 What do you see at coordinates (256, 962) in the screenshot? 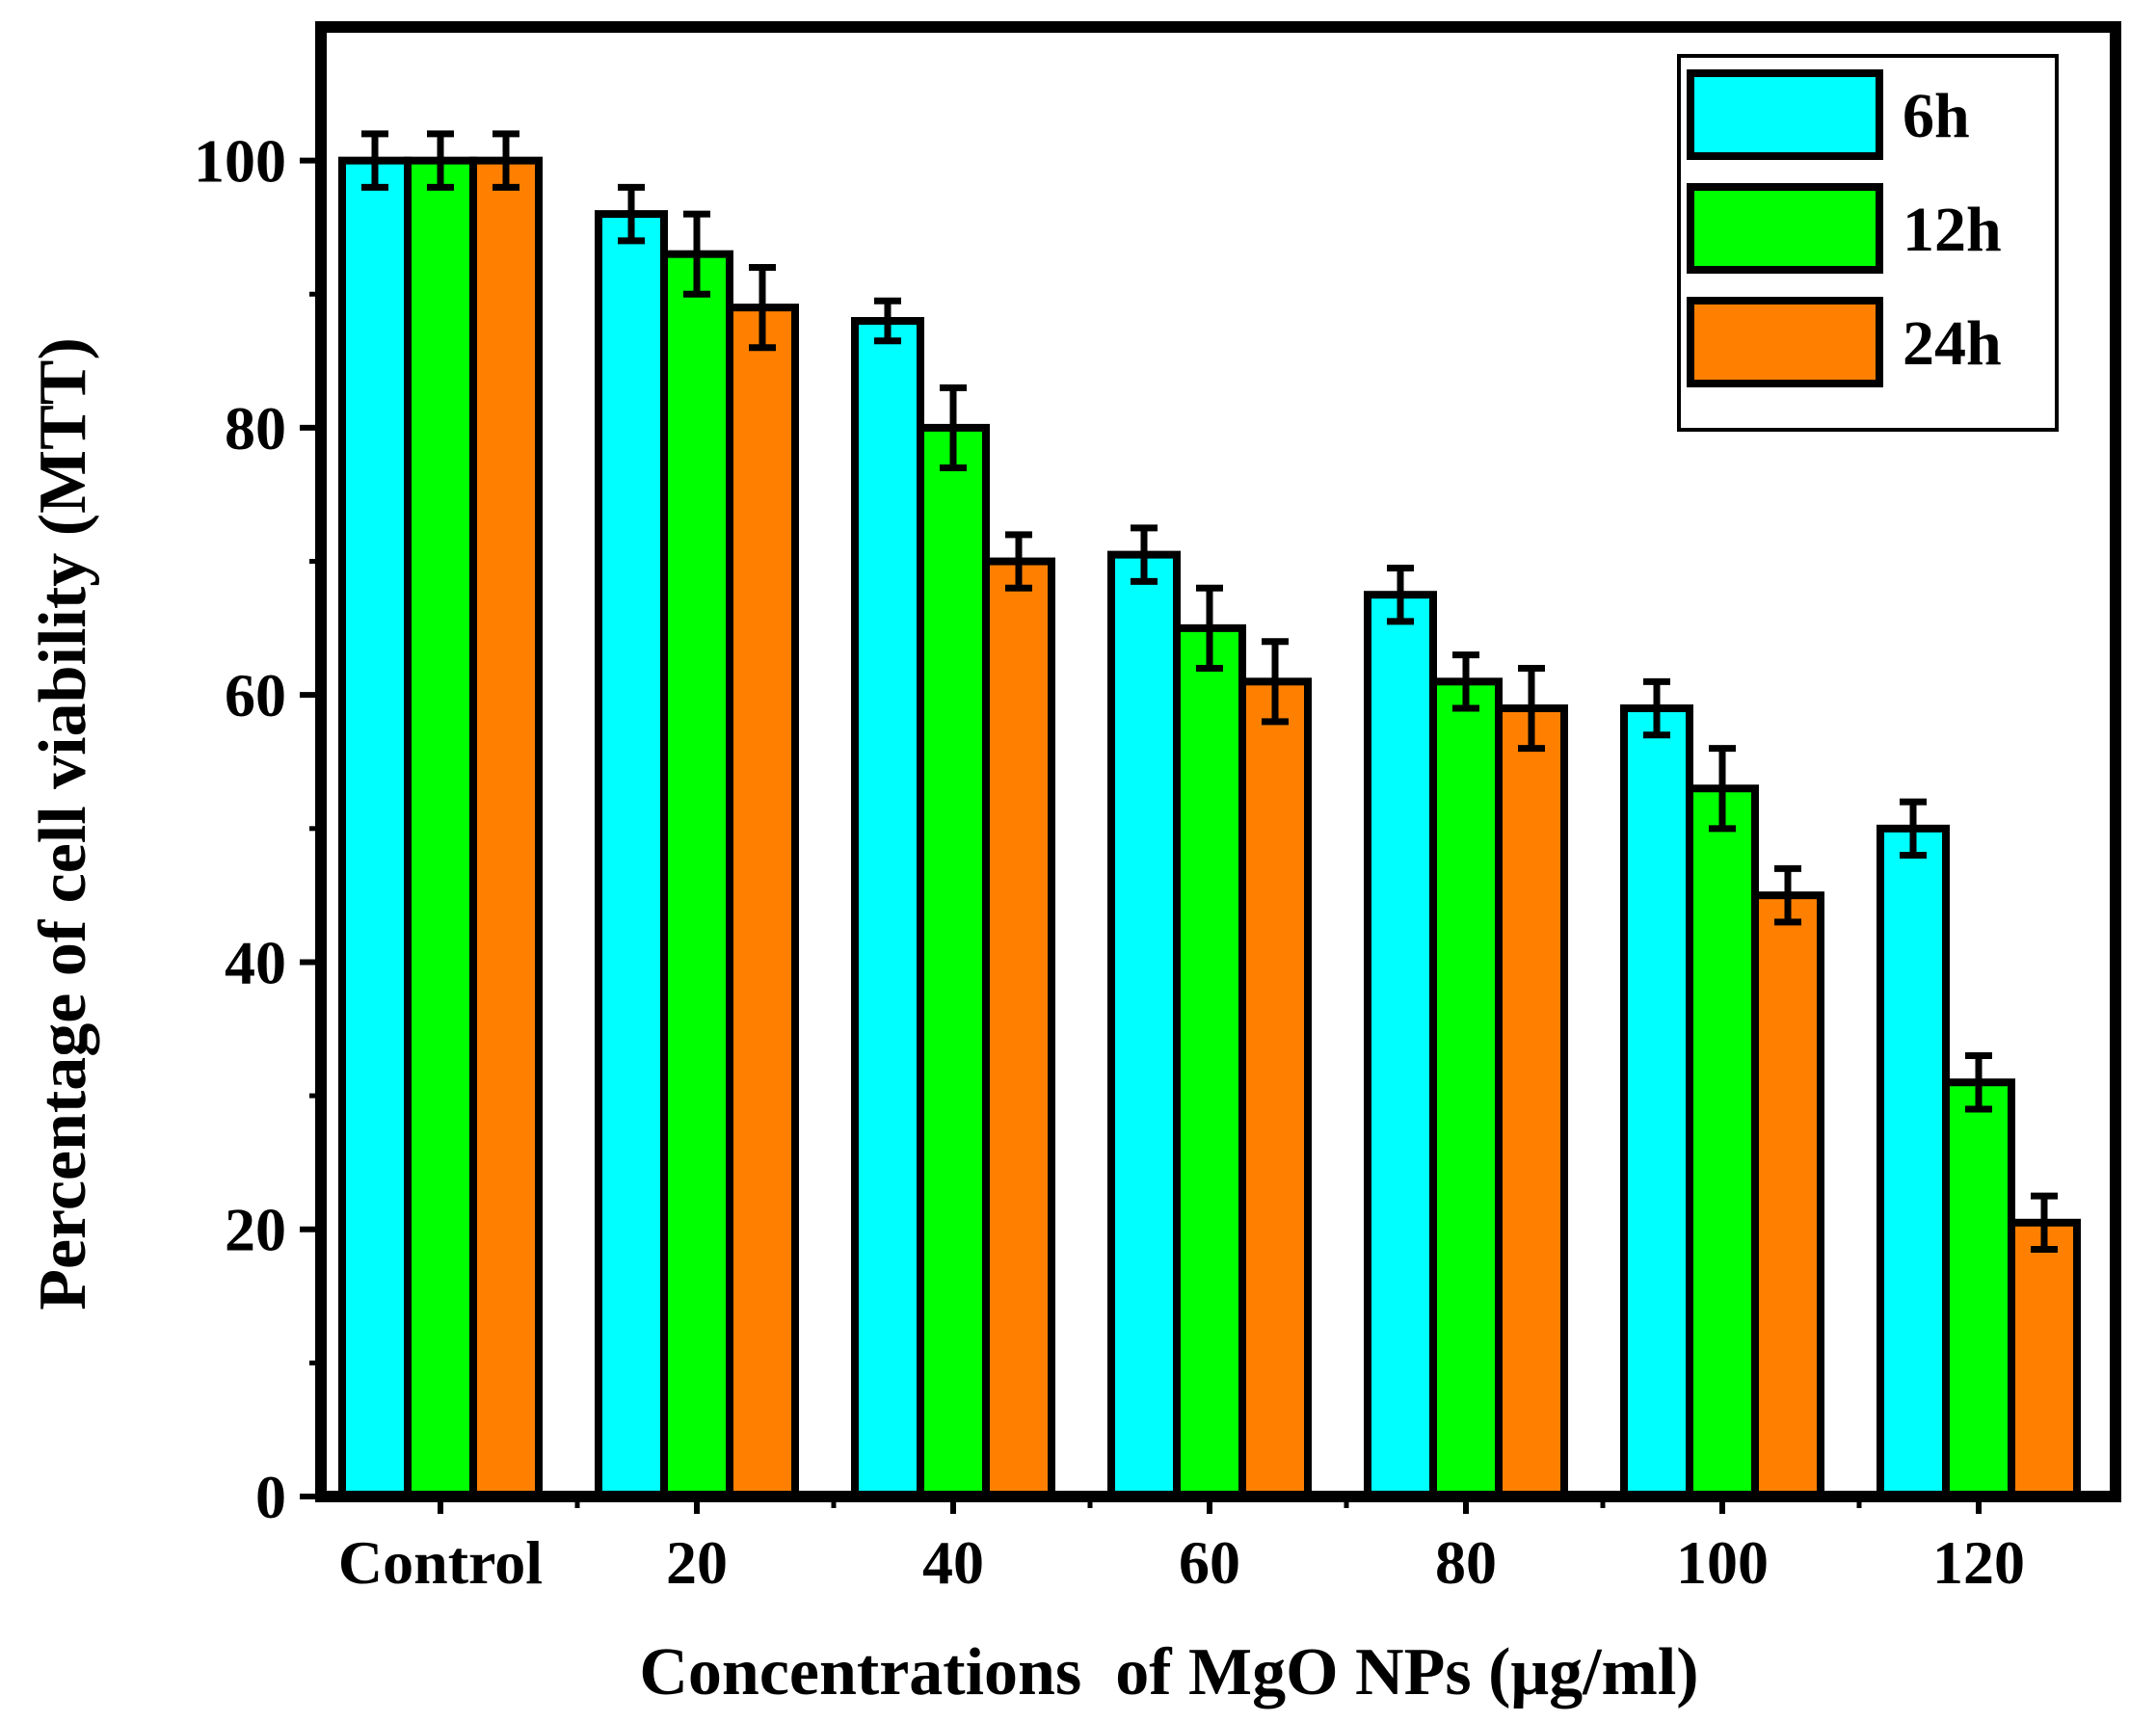
I see `y-tick-label-40: 40` at bounding box center [256, 962].